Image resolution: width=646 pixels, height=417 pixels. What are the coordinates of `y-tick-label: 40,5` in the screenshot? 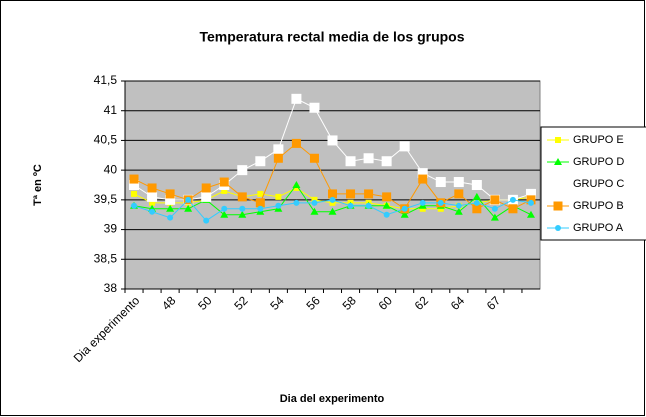 It's located at (106, 140).